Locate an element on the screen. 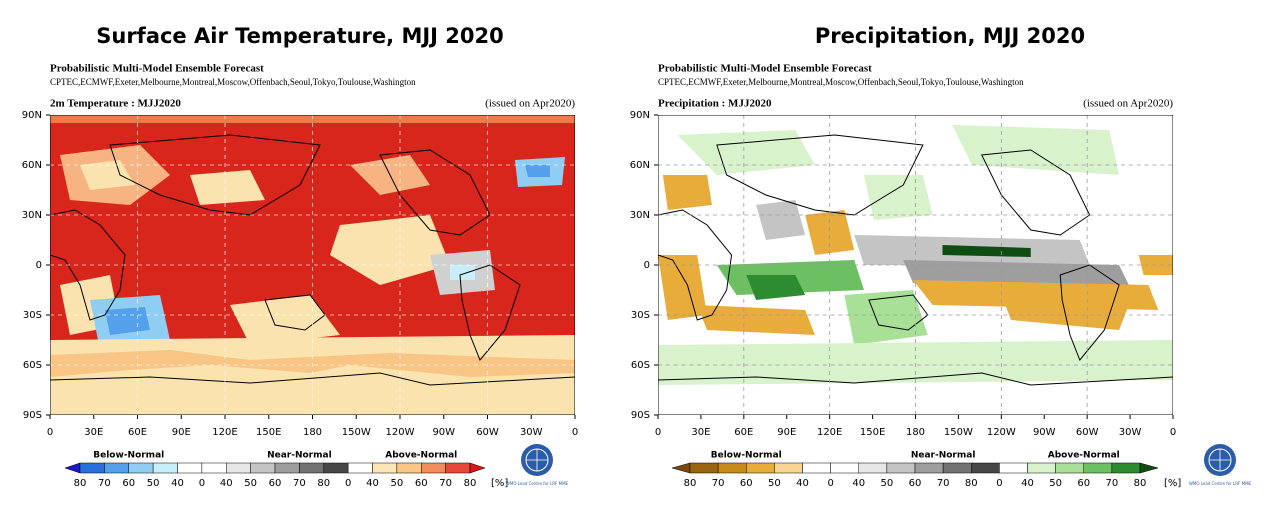 The width and height of the screenshot is (1280, 511). lat-label: 30N is located at coordinates (32, 215).